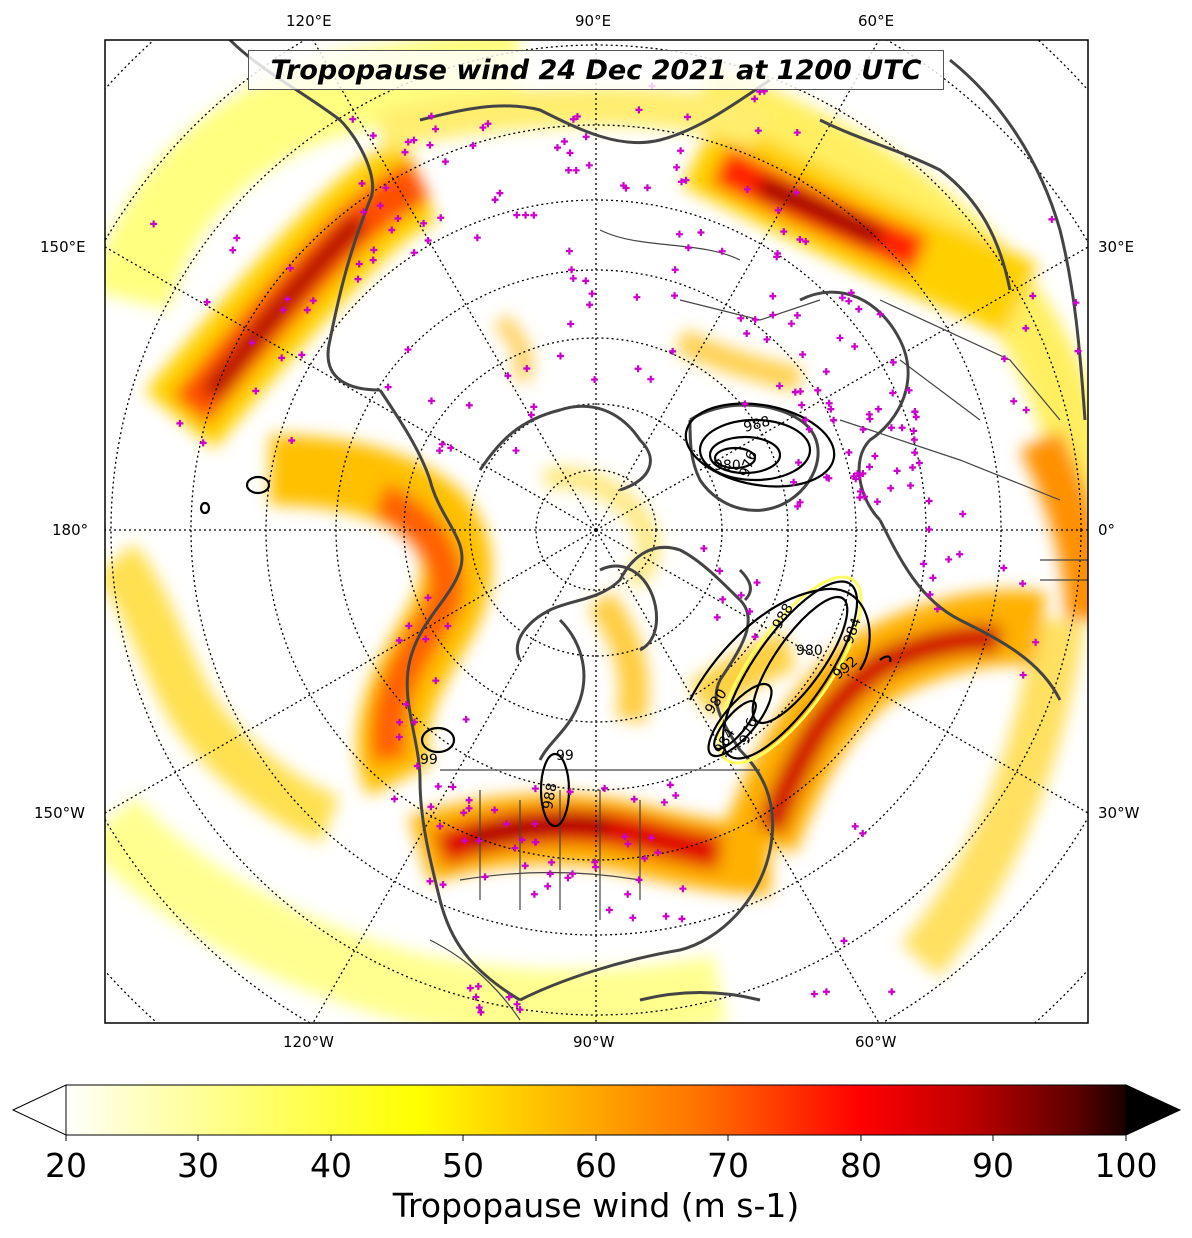 This screenshot has width=1192, height=1238. What do you see at coordinates (308, 1042) in the screenshot?
I see `lon-label-bottom-120w: 120°W` at bounding box center [308, 1042].